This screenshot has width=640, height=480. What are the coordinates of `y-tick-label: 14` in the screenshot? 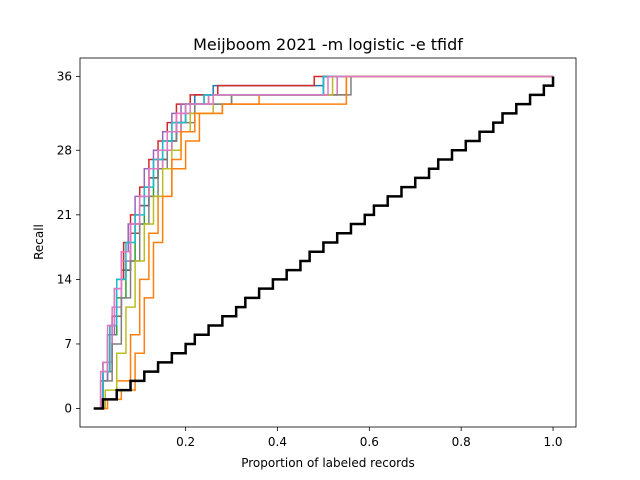 It's located at (64, 279).